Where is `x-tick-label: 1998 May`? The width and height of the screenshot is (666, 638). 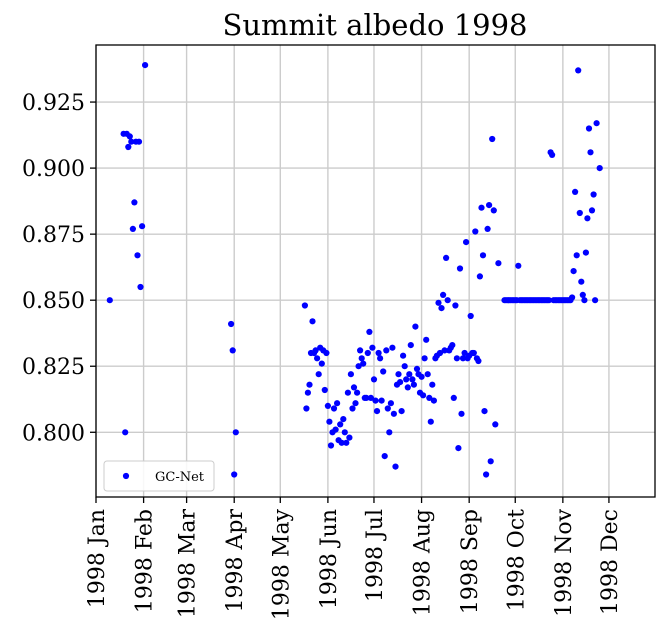
x-tick-label: 1998 May is located at coordinates (281, 564).